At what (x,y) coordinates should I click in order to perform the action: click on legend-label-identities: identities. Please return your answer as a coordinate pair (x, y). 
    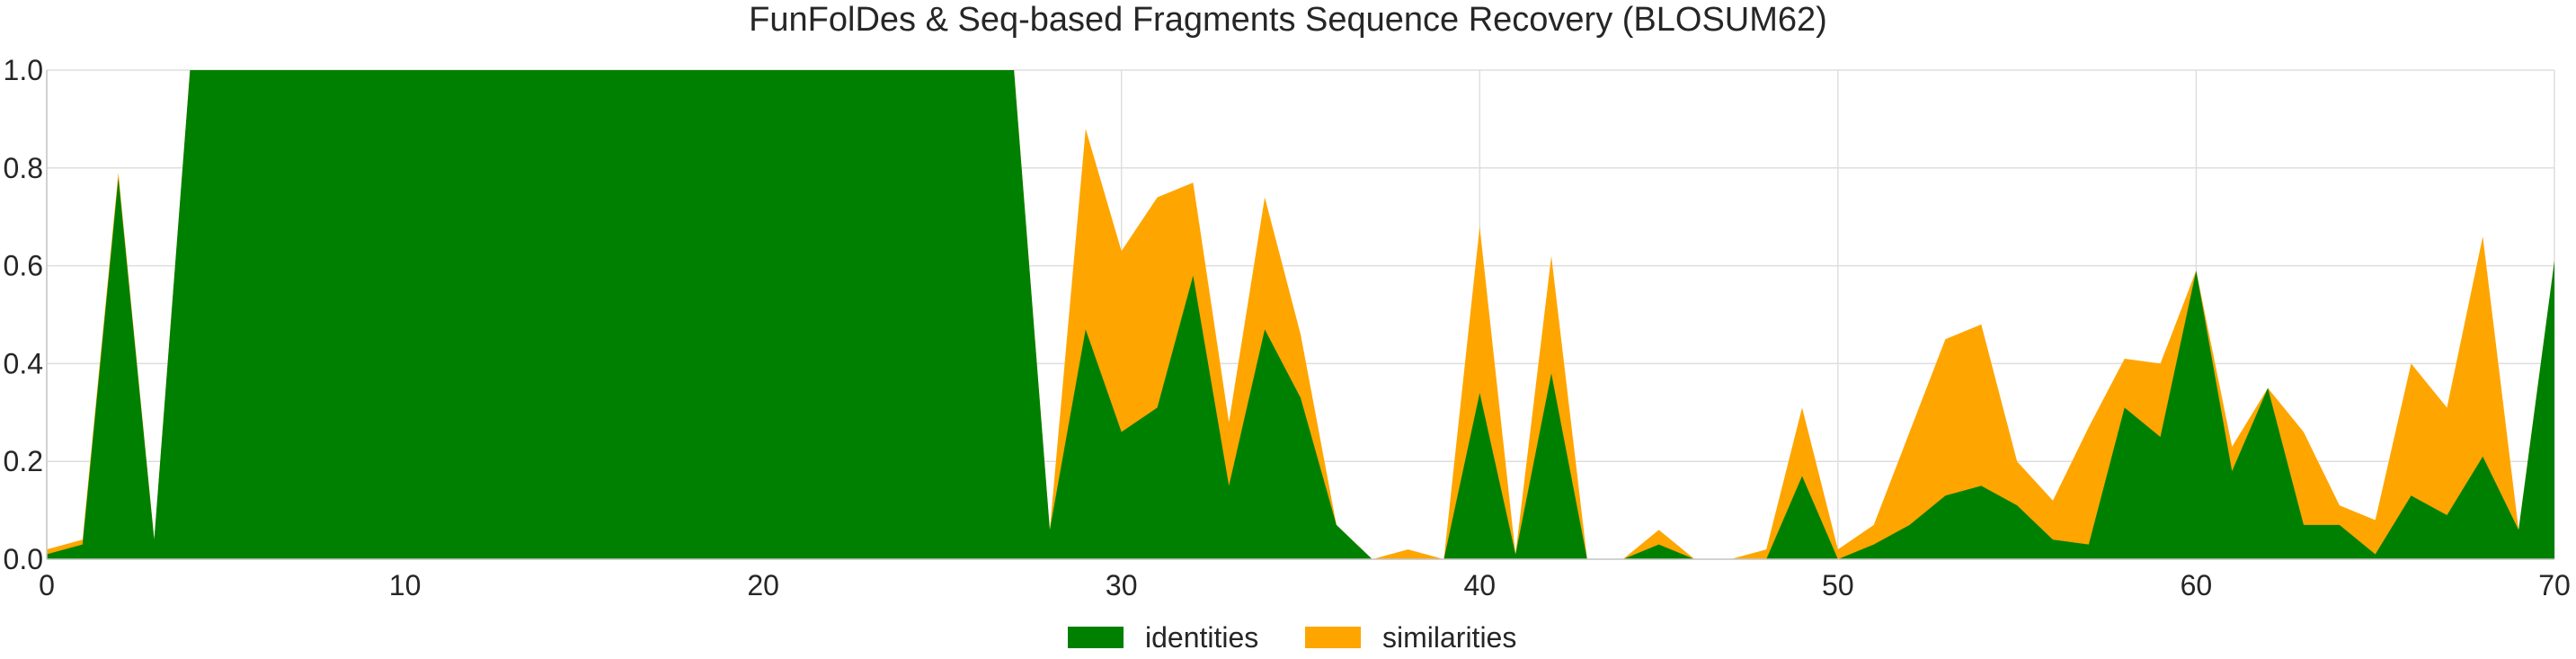
    Looking at the image, I should click on (1201, 637).